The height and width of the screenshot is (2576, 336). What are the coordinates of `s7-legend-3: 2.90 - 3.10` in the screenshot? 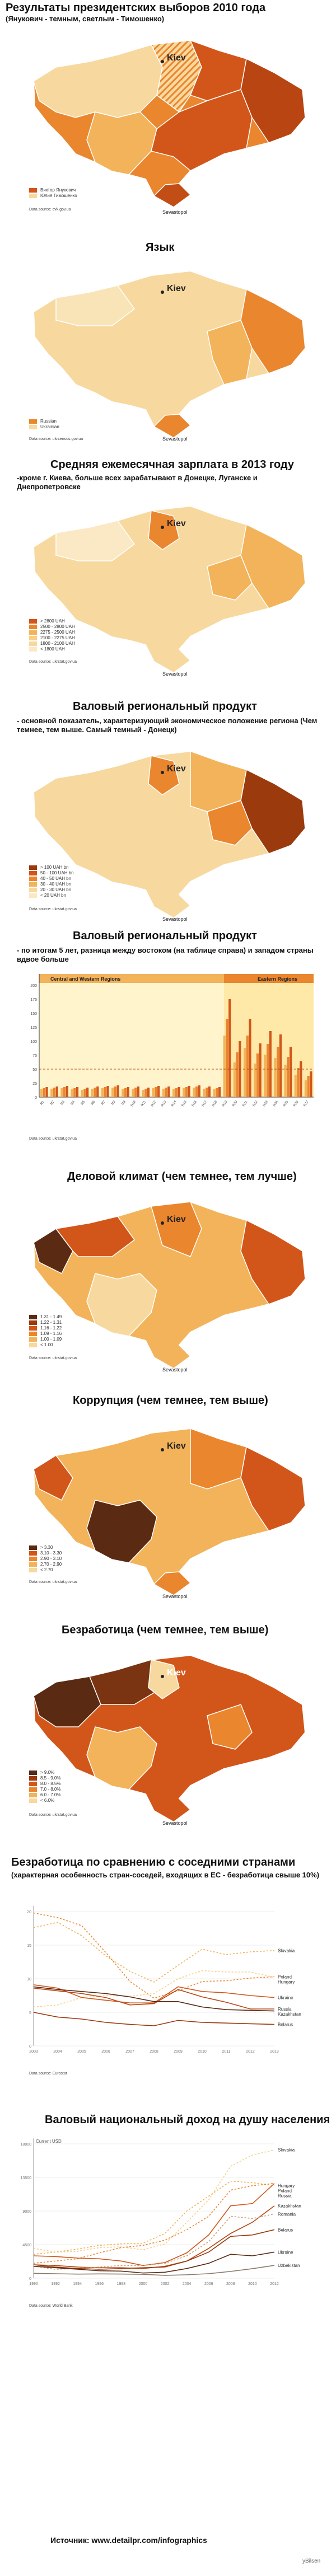 It's located at (51, 1558).